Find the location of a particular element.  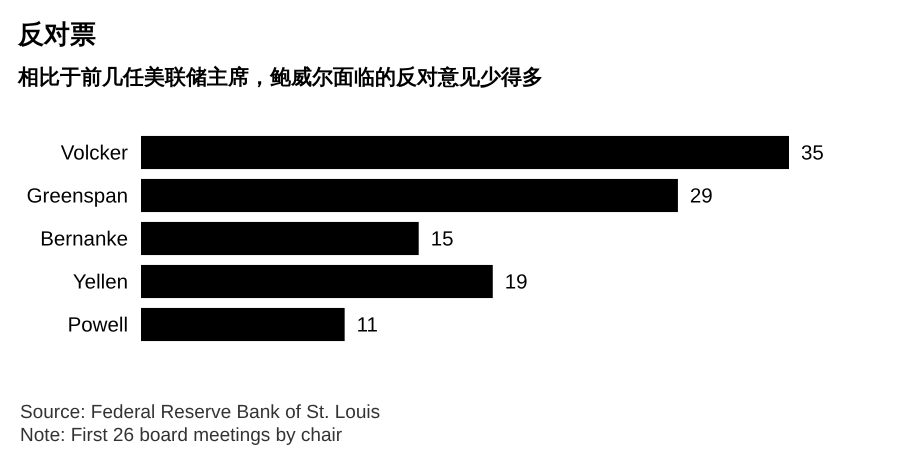

subtitle: 相比于前几任美联储主席，鲍威尔面临的反对意见少得多 is located at coordinates (280, 77).